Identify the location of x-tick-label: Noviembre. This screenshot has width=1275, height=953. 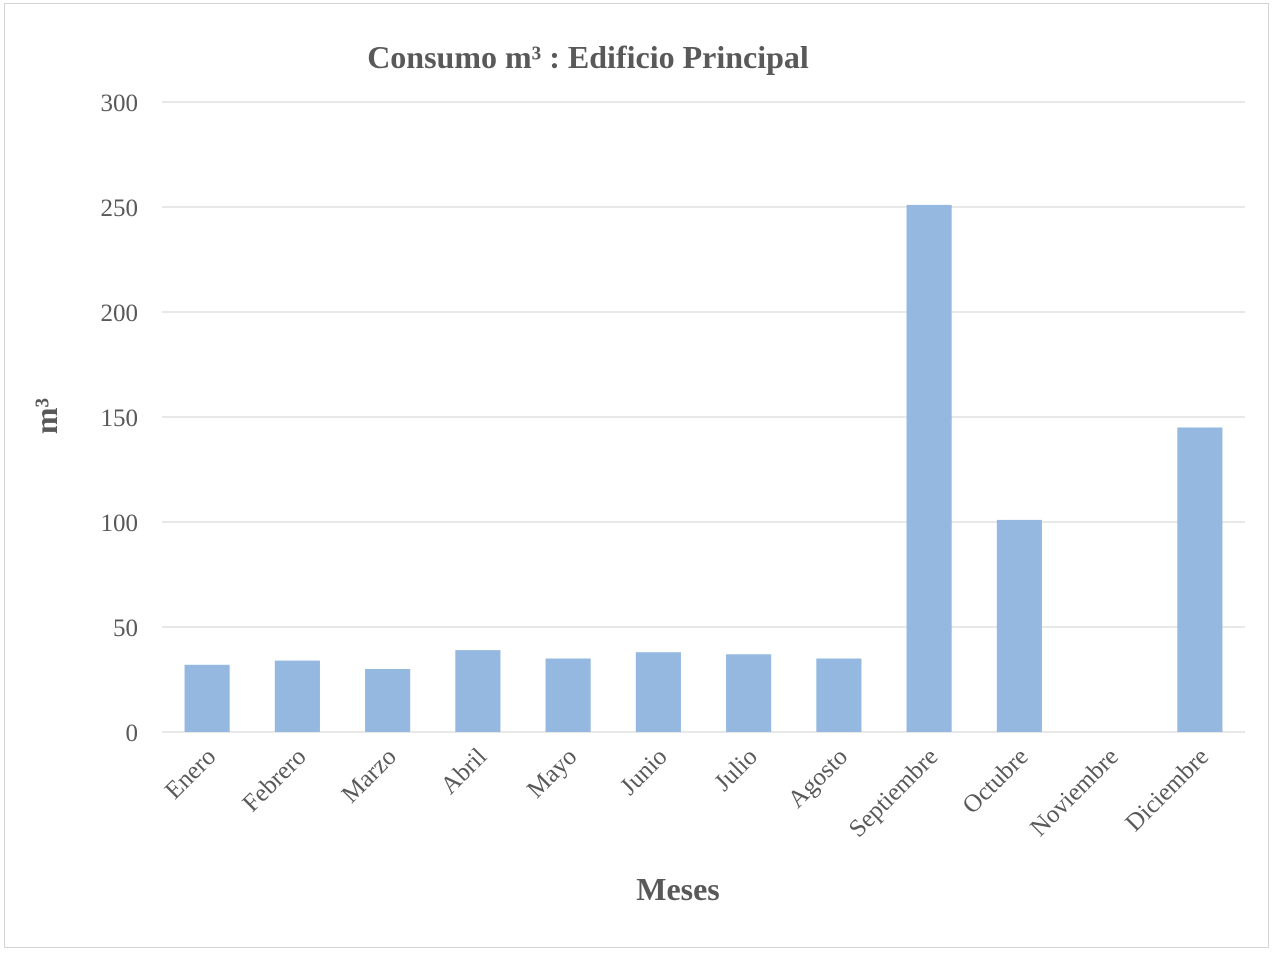
(1074, 792).